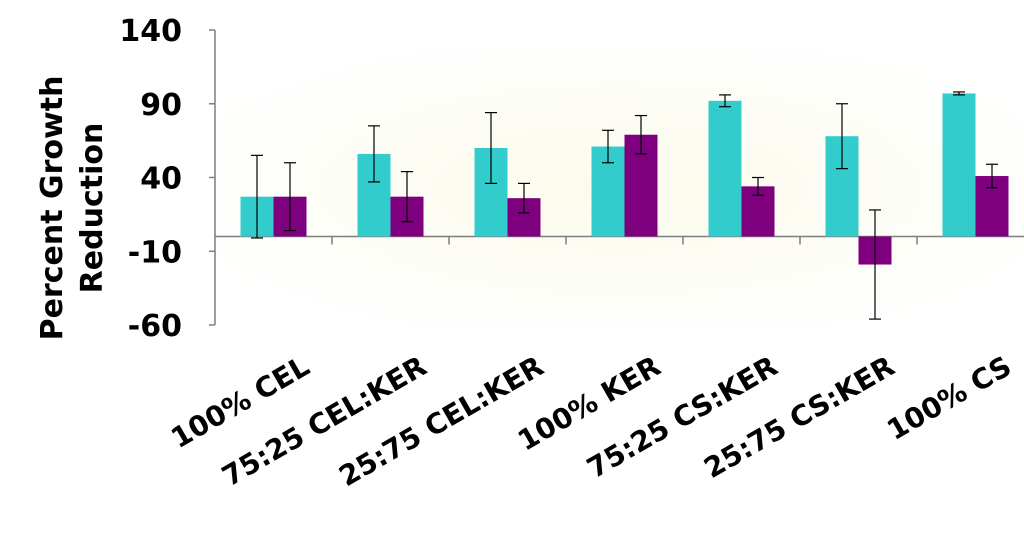 The image size is (1024, 540). What do you see at coordinates (92, 208) in the screenshot?
I see `y-axis-title-line: Reduction` at bounding box center [92, 208].